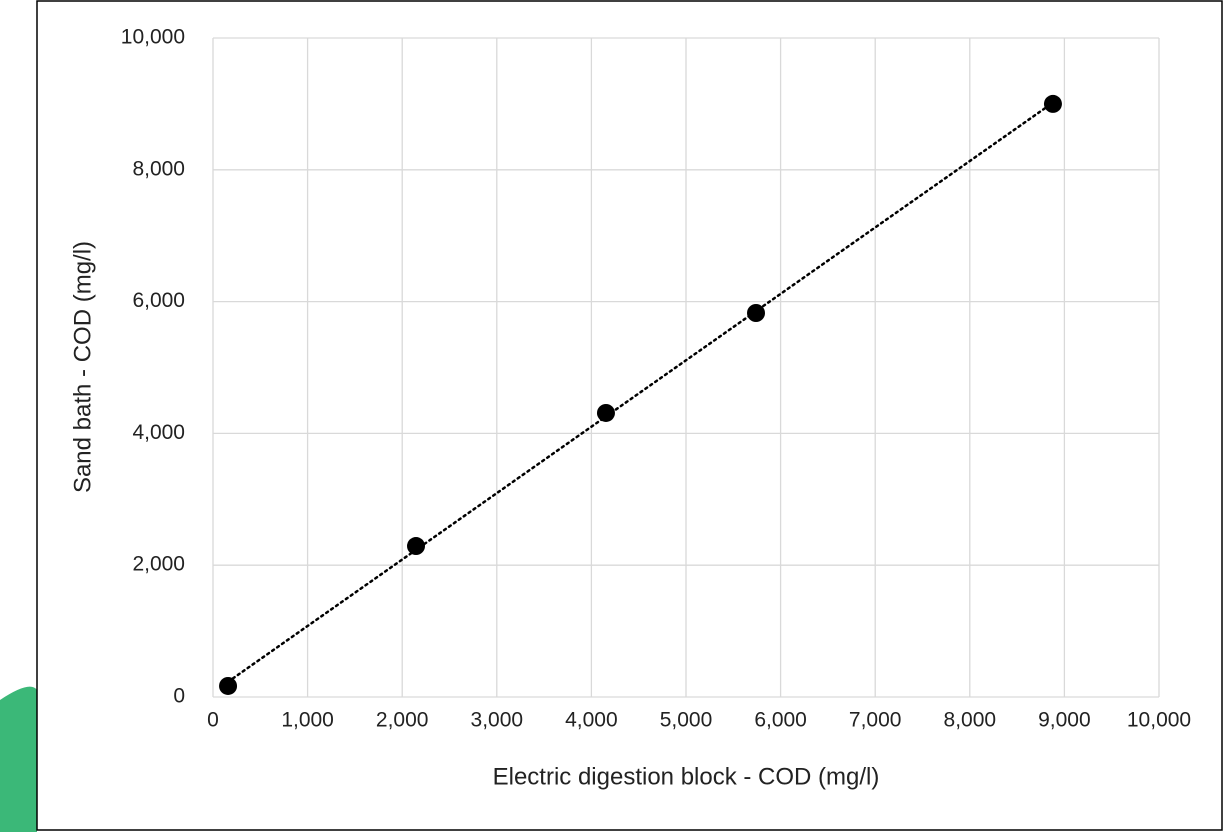 The image size is (1224, 832). Describe the element at coordinates (158, 432) in the screenshot. I see `y-tick-label: 4,000` at that location.